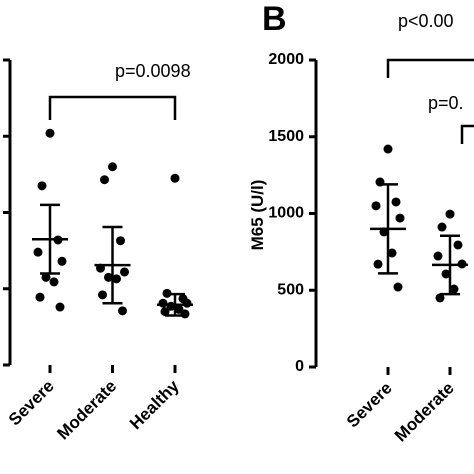  What do you see at coordinates (286, 59) in the screenshot?
I see `y-tick-label: 2000` at bounding box center [286, 59].